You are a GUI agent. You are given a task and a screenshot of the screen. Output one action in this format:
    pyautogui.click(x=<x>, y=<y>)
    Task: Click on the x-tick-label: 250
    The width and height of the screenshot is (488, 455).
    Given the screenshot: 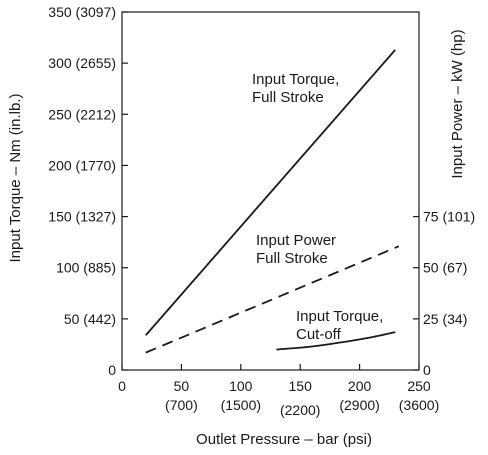 What is the action you would take?
    pyautogui.click(x=419, y=386)
    